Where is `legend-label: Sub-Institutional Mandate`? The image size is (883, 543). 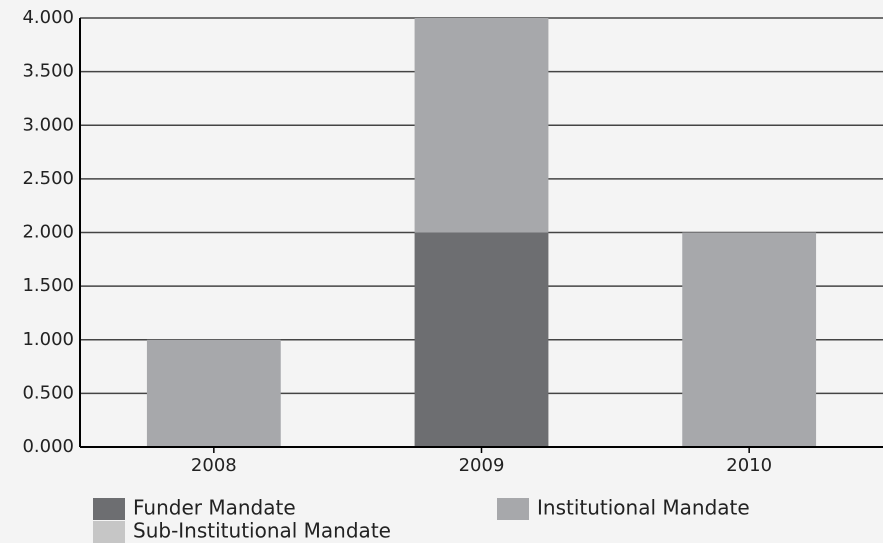 legend-label: Sub-Institutional Mandate is located at coordinates (262, 531).